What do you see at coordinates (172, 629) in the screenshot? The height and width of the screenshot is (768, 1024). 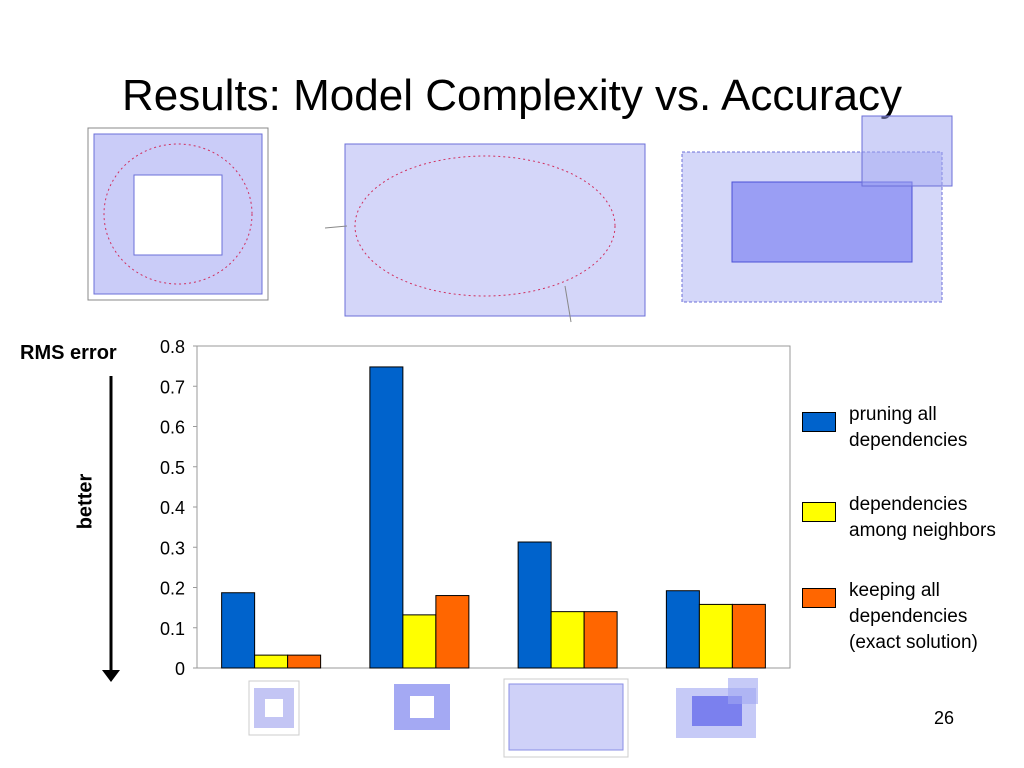 I see `y-tick-label: 0.1` at bounding box center [172, 629].